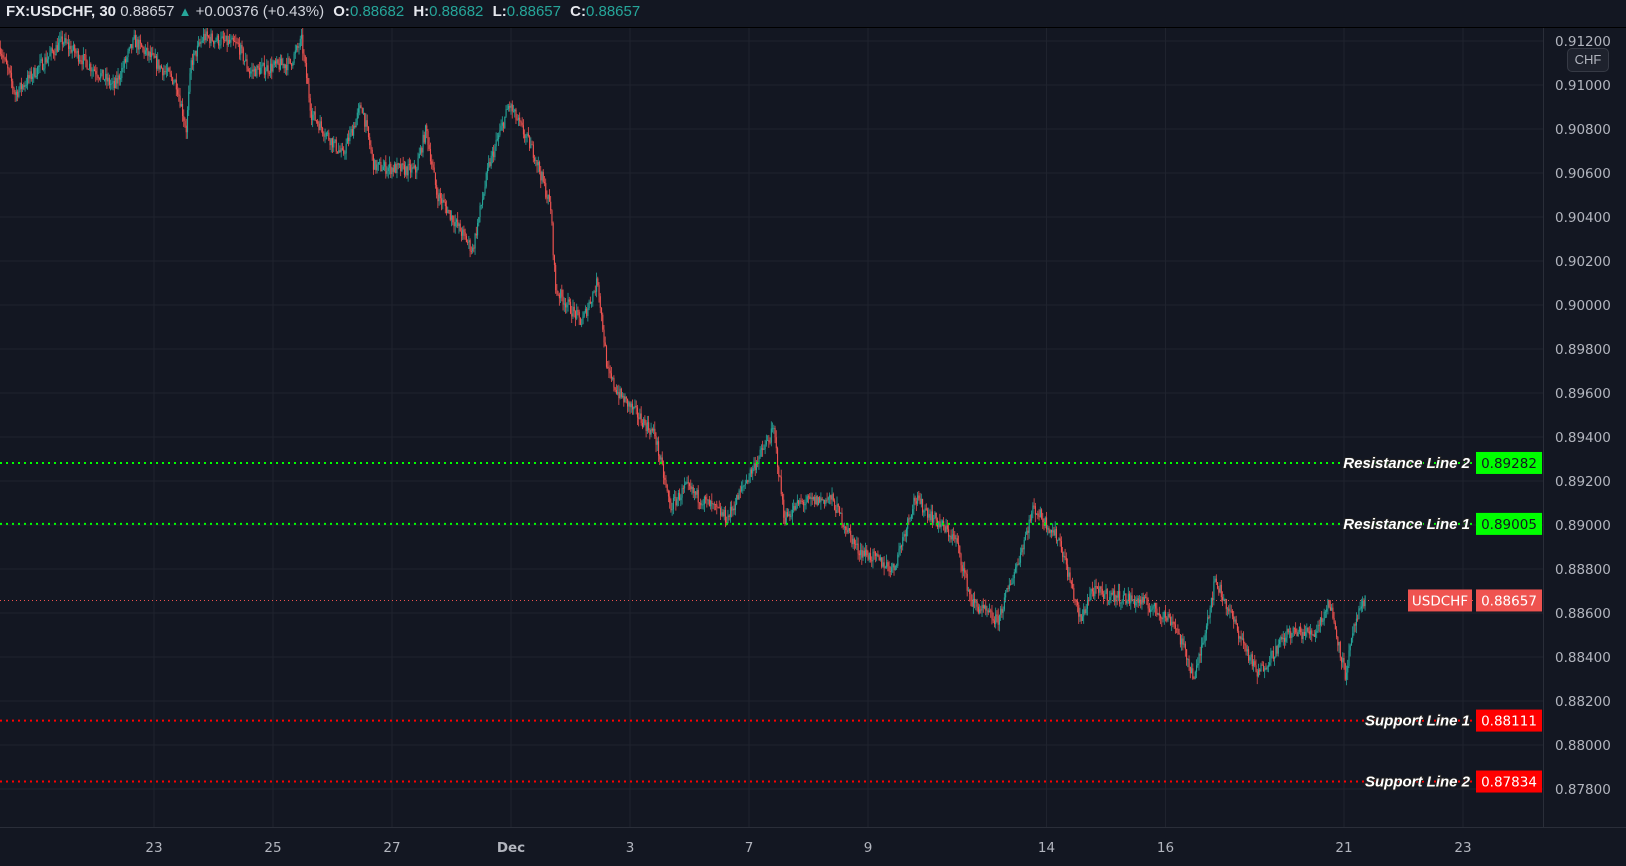  I want to click on price-tick-label: 0.88400, so click(1583, 658).